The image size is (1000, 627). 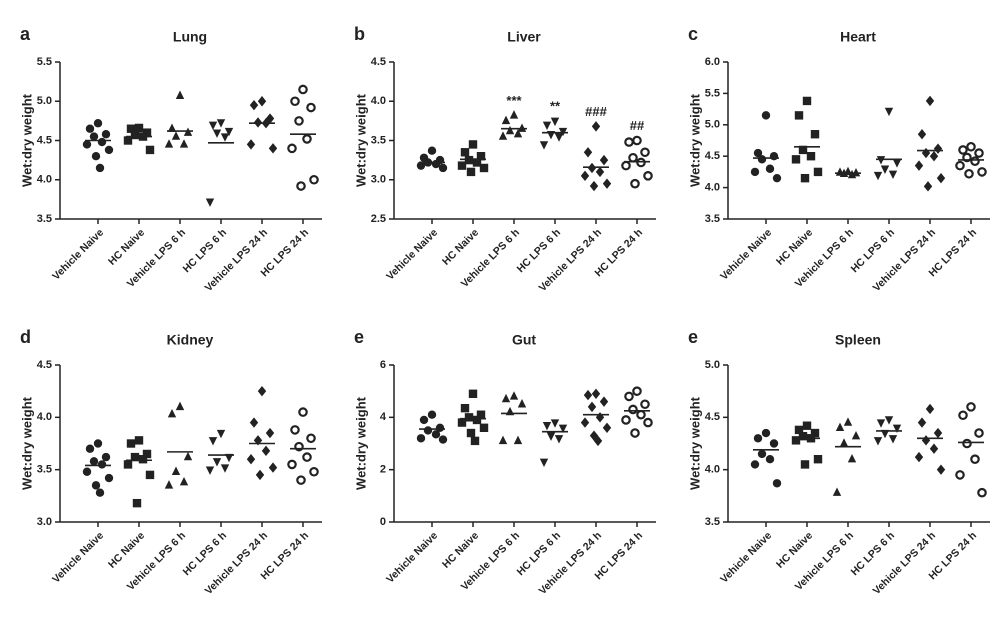 What do you see at coordinates (190, 37) in the screenshot?
I see `chart-title: Lung` at bounding box center [190, 37].